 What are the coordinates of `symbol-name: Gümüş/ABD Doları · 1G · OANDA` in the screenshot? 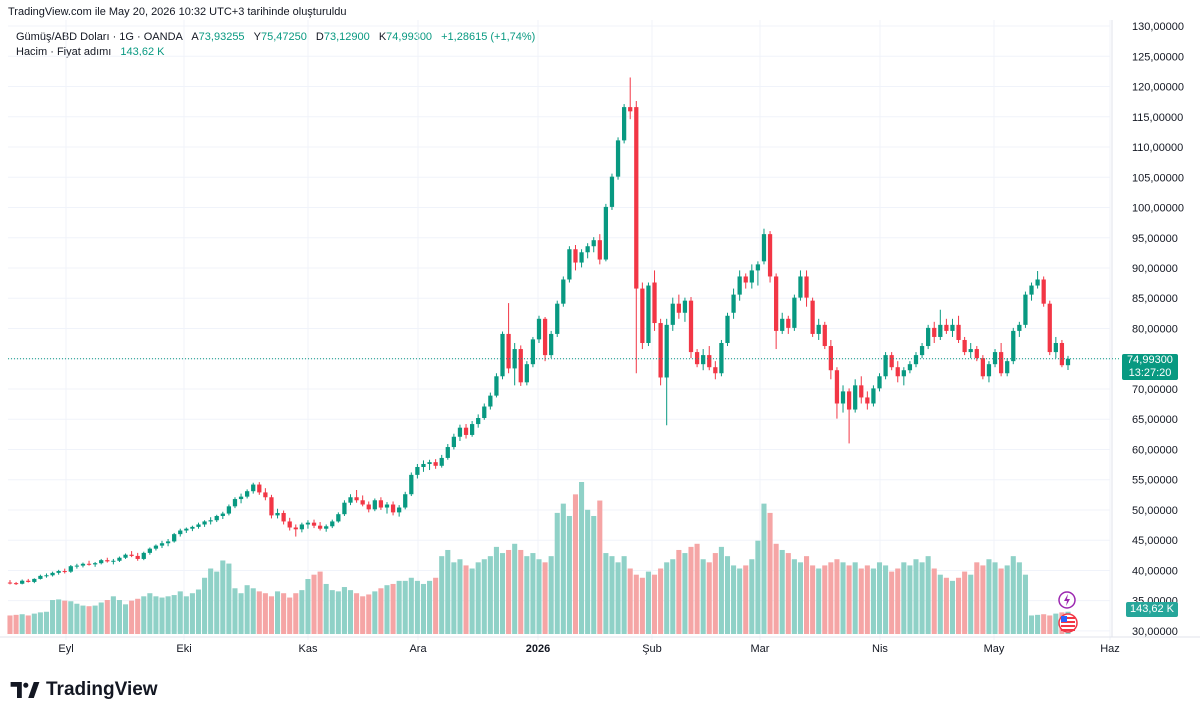 It's located at (99, 37).